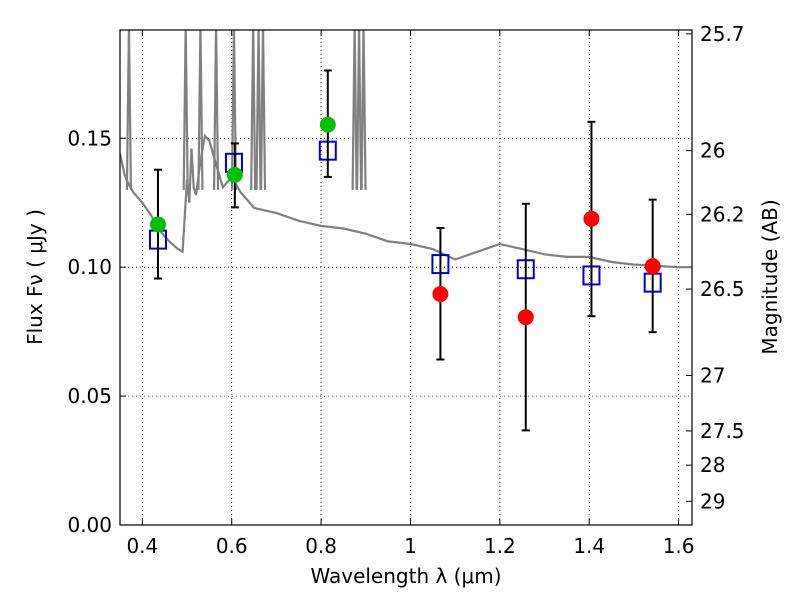 This screenshot has height=600, width=800. What do you see at coordinates (500, 546) in the screenshot?
I see `x-tick-label: 1.2` at bounding box center [500, 546].